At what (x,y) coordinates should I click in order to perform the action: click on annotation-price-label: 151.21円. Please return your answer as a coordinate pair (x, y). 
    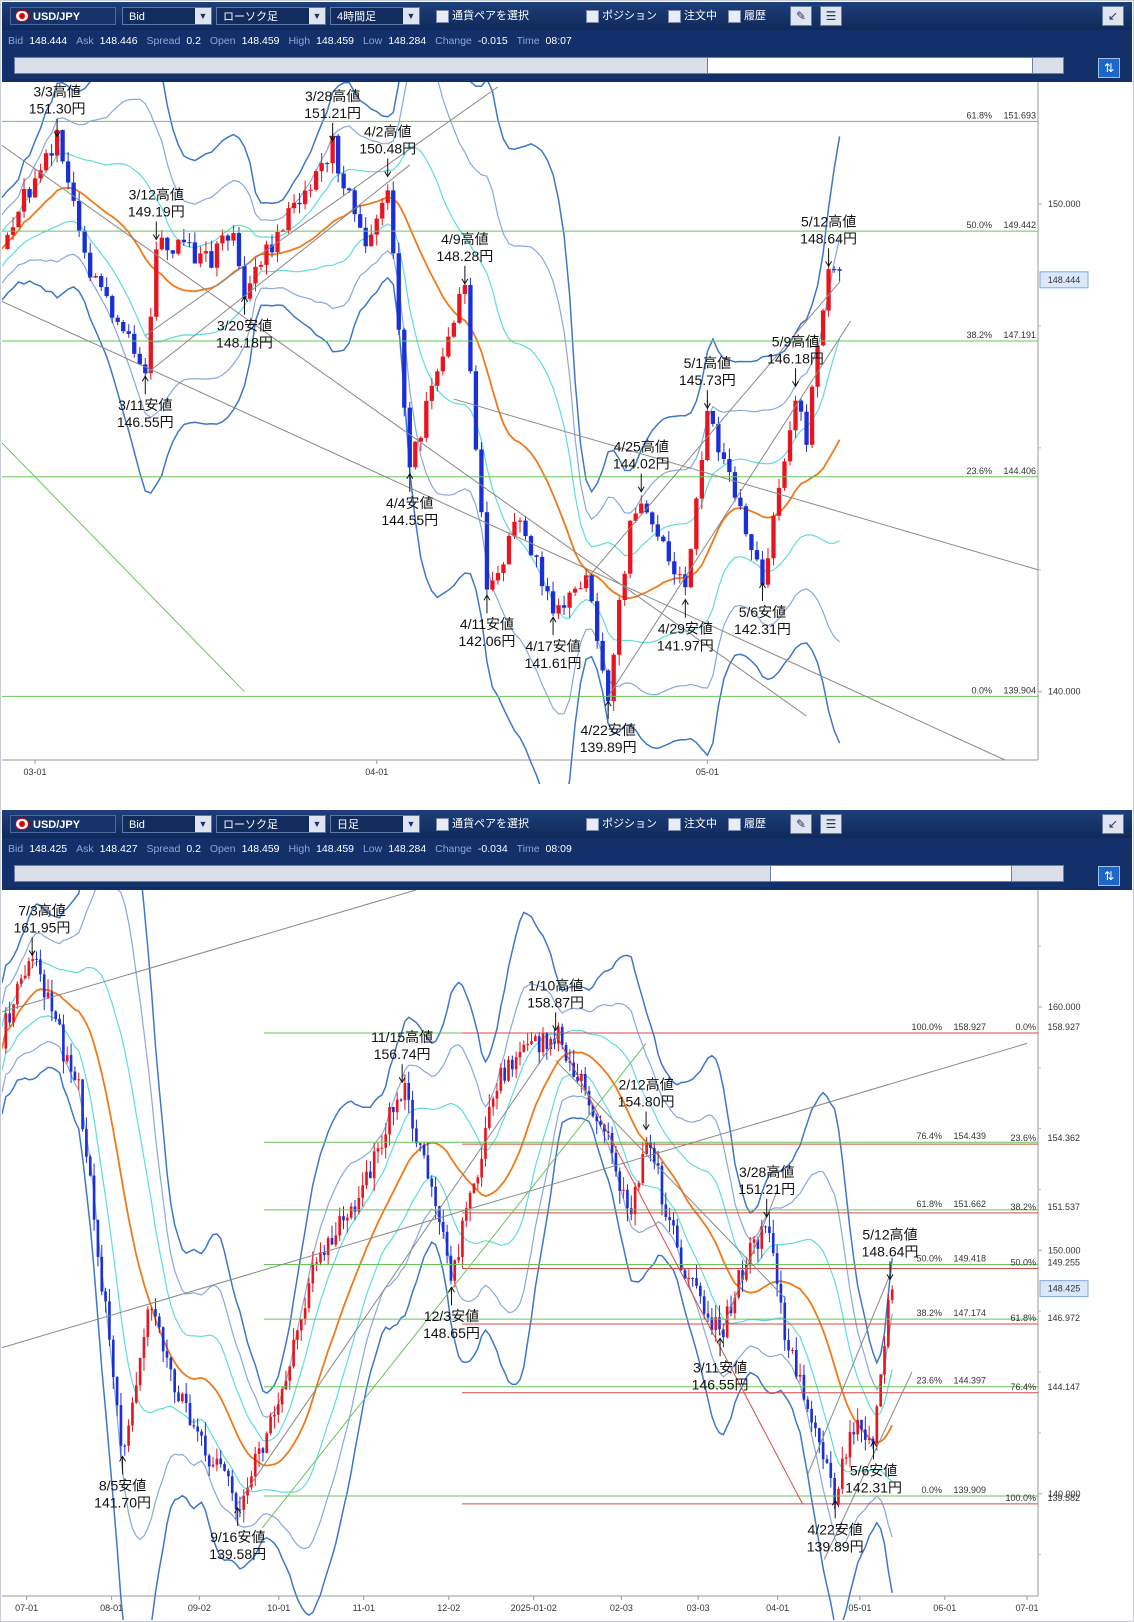
    Looking at the image, I should click on (332, 113).